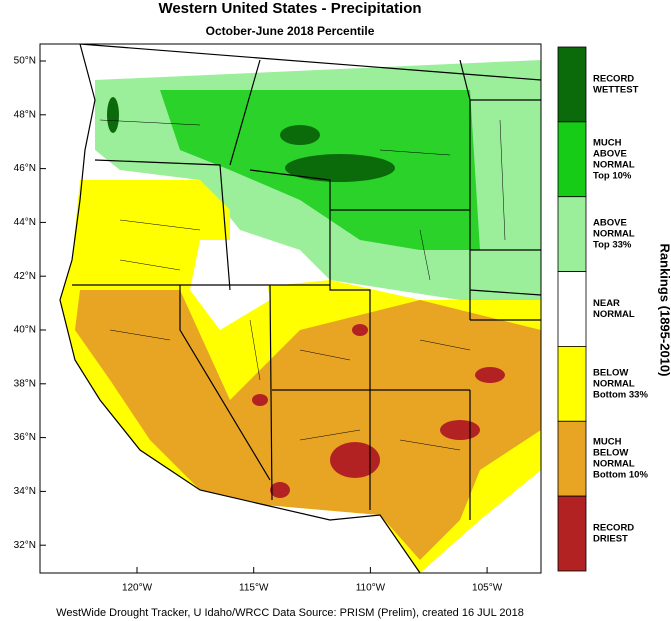 The image size is (671, 621). What do you see at coordinates (254, 588) in the screenshot?
I see `lon-label: 115°W` at bounding box center [254, 588].